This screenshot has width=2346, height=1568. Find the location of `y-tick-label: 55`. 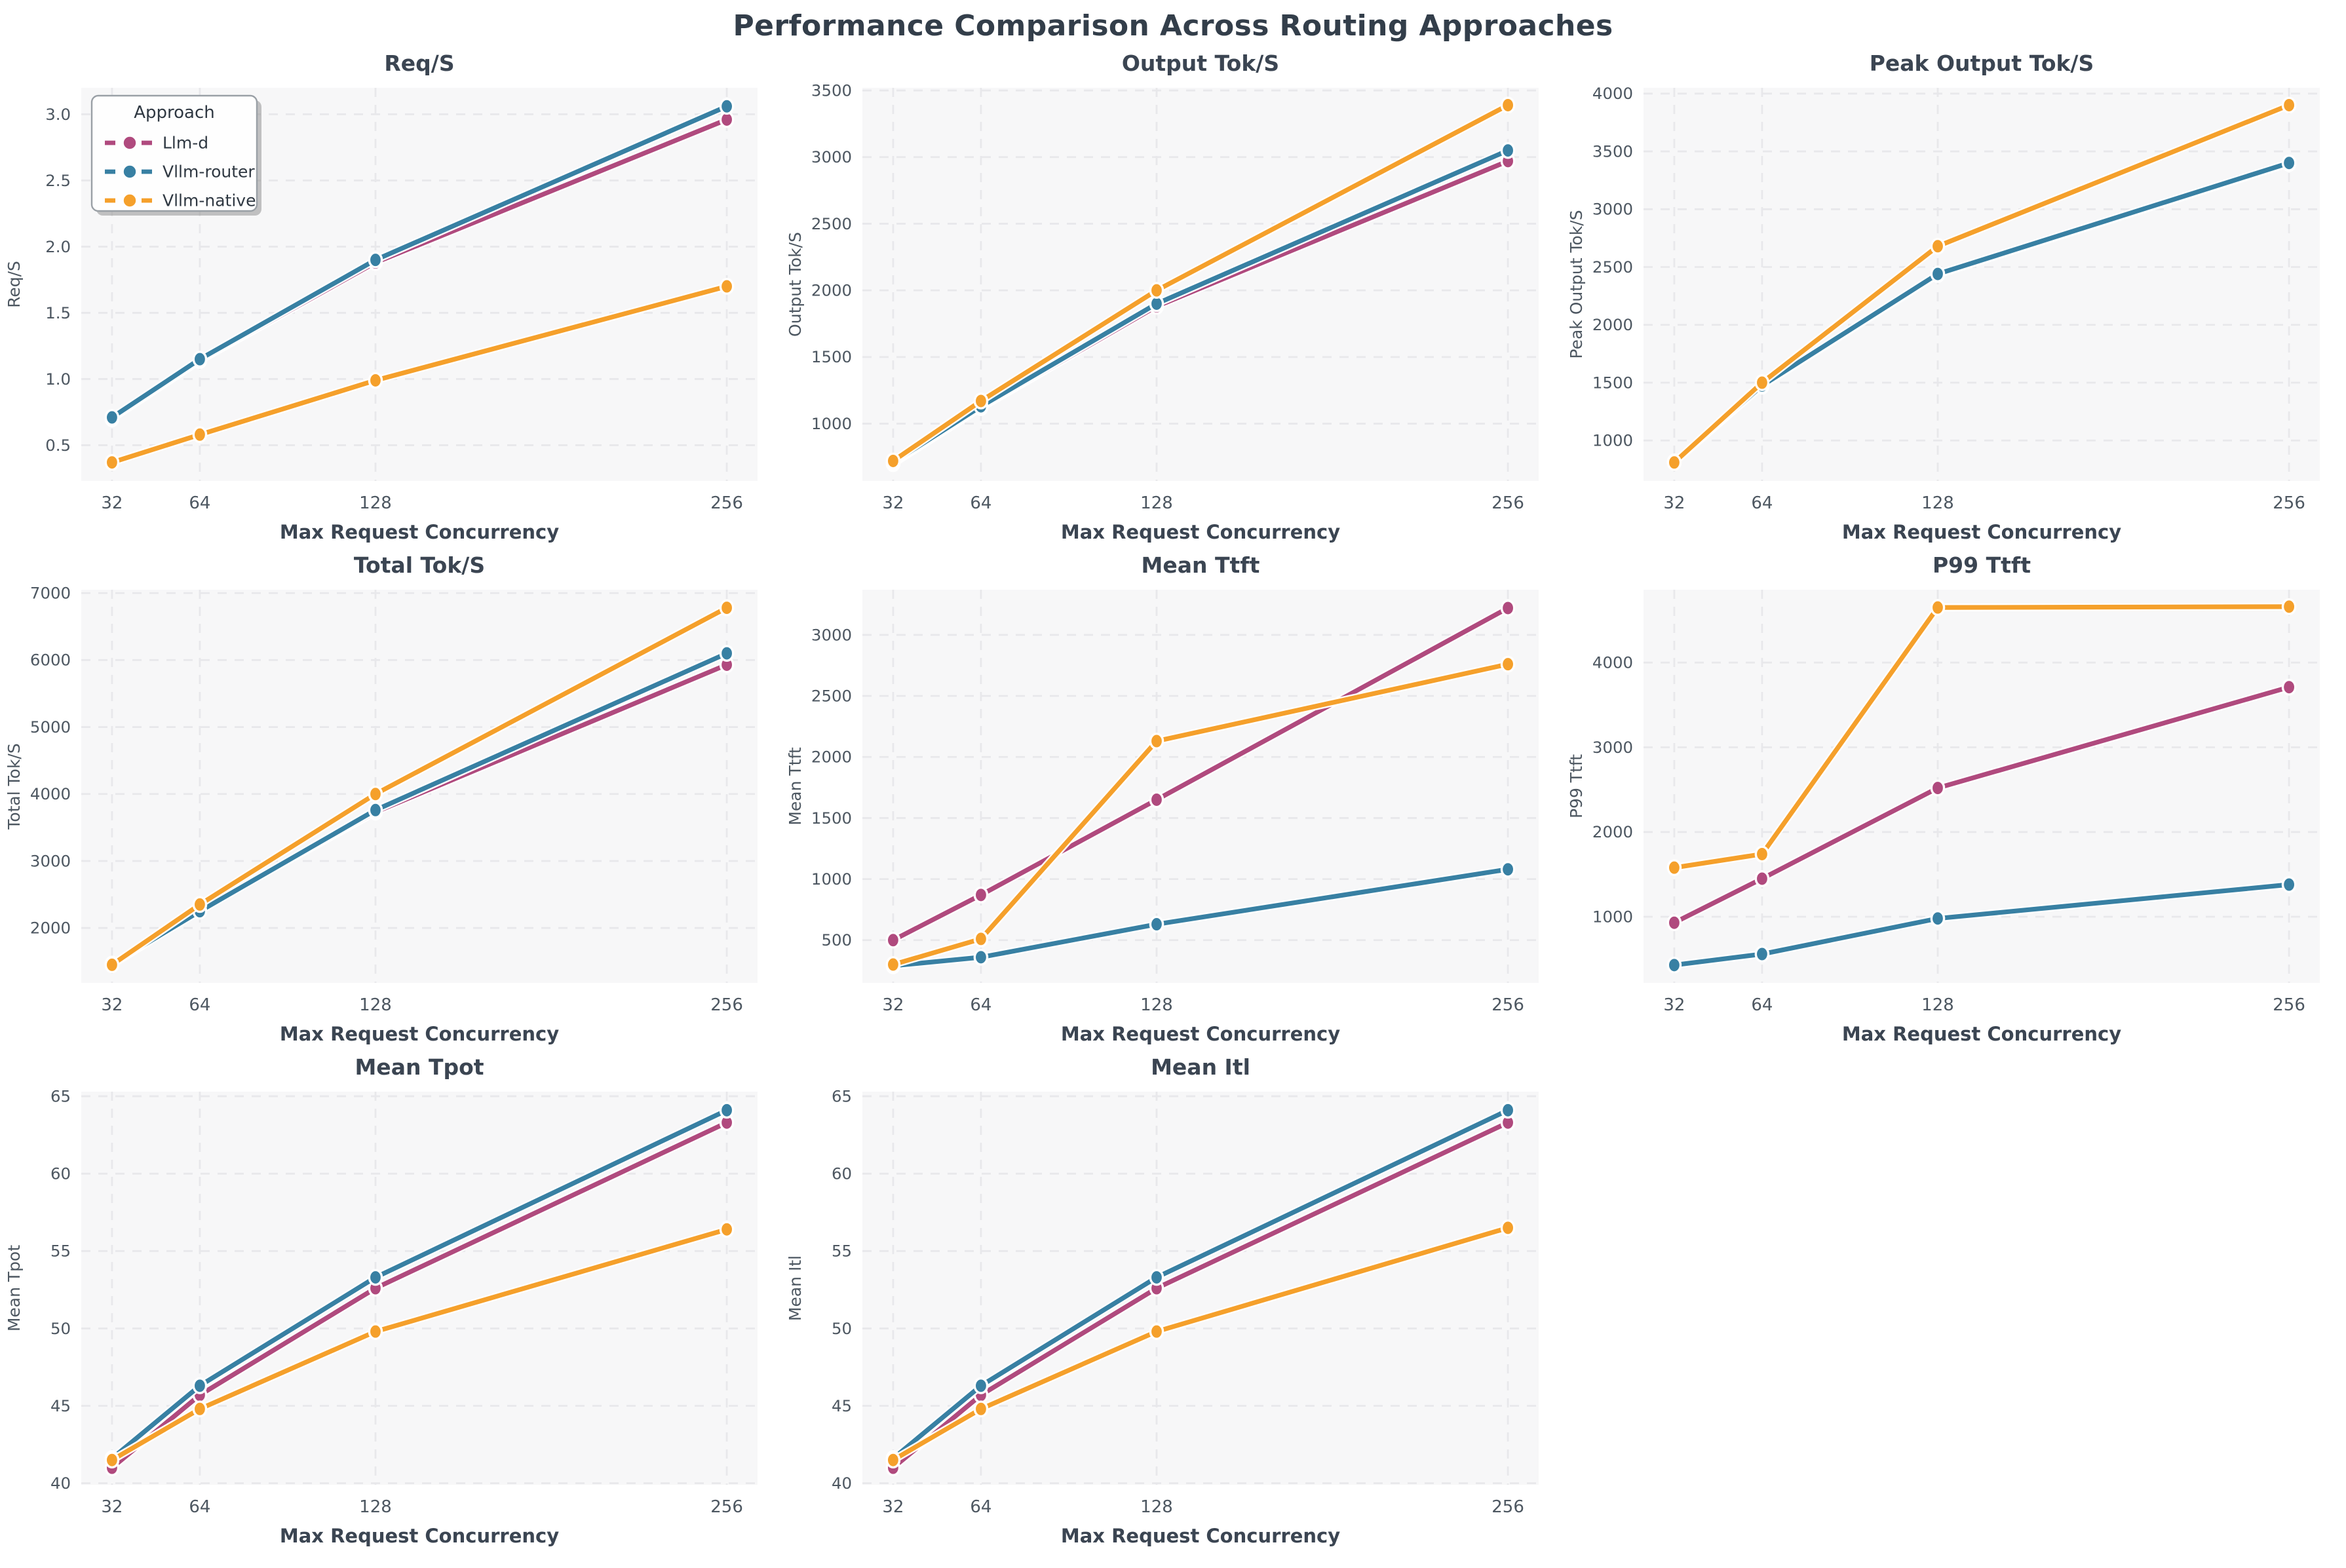

y-tick-label: 55 is located at coordinates (842, 1252).